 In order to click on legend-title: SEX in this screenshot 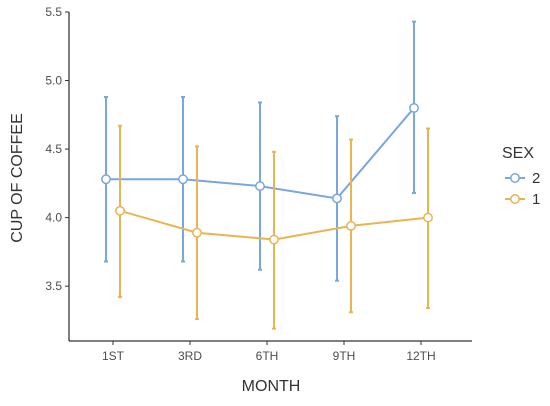, I will do `click(518, 153)`.